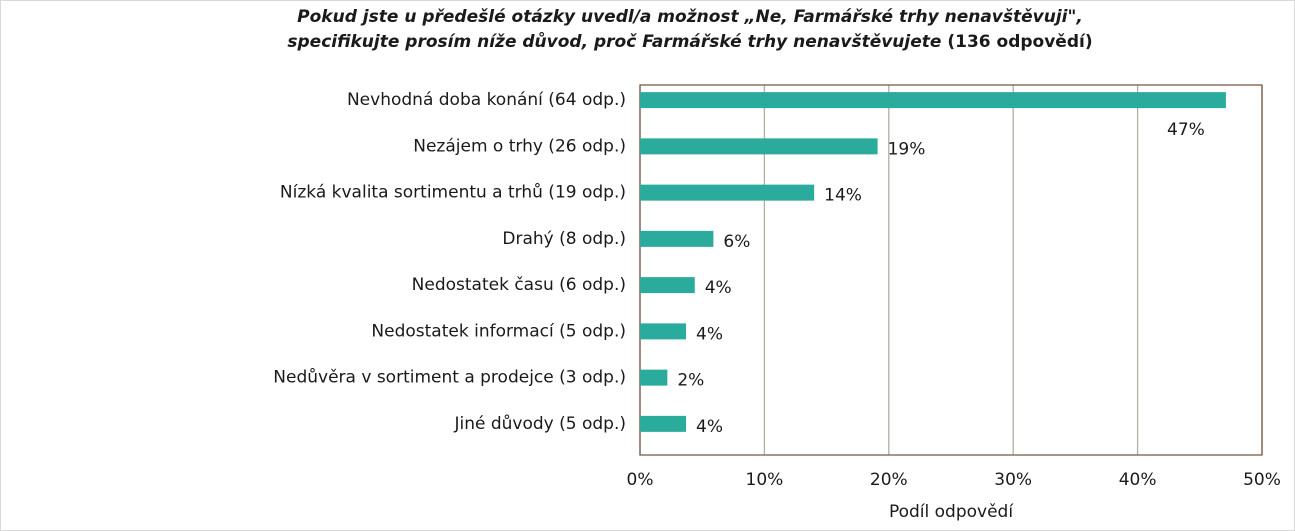  I want to click on x-tick-label: 50%, so click(1262, 480).